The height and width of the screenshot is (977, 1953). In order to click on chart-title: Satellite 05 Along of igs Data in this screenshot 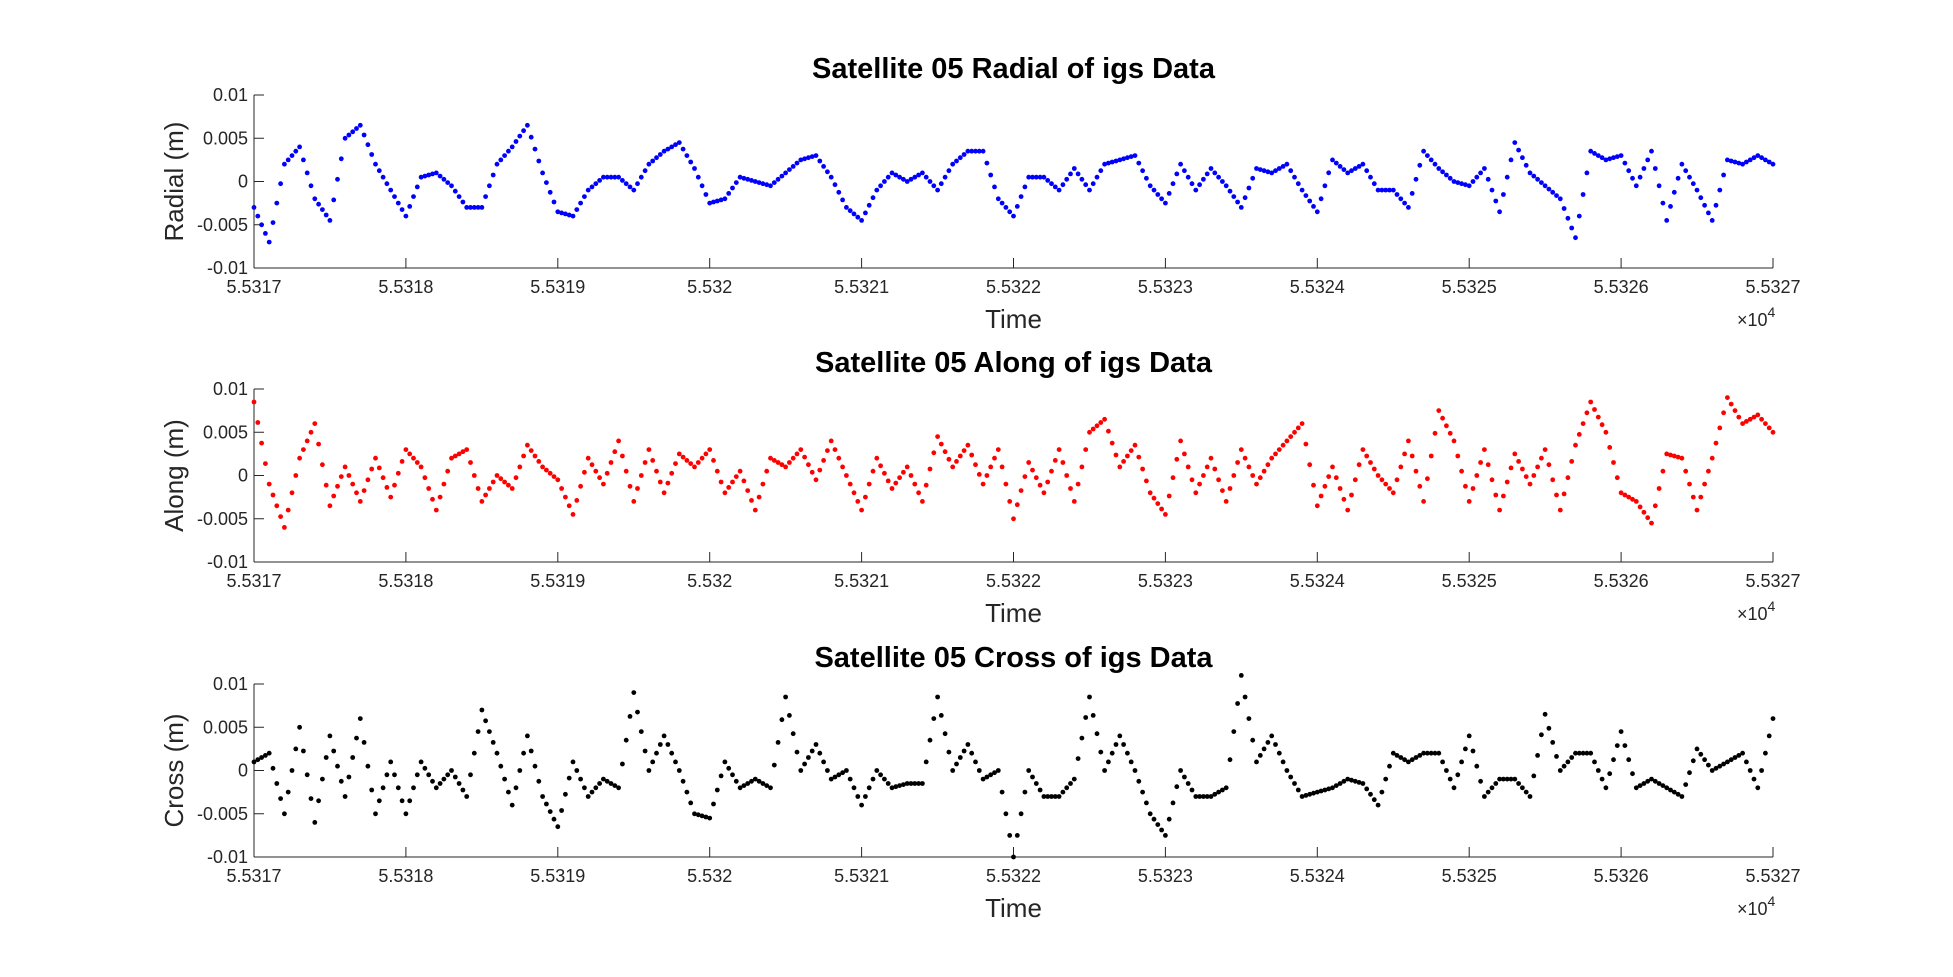, I will do `click(1014, 363)`.